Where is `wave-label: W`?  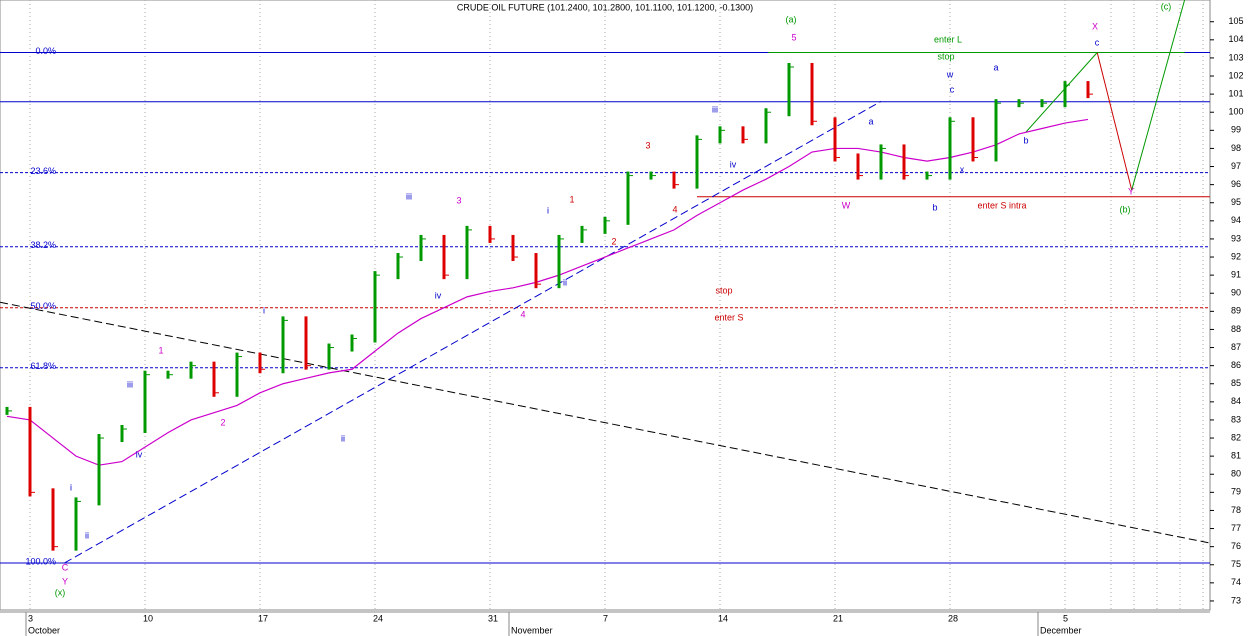 wave-label: W is located at coordinates (846, 205).